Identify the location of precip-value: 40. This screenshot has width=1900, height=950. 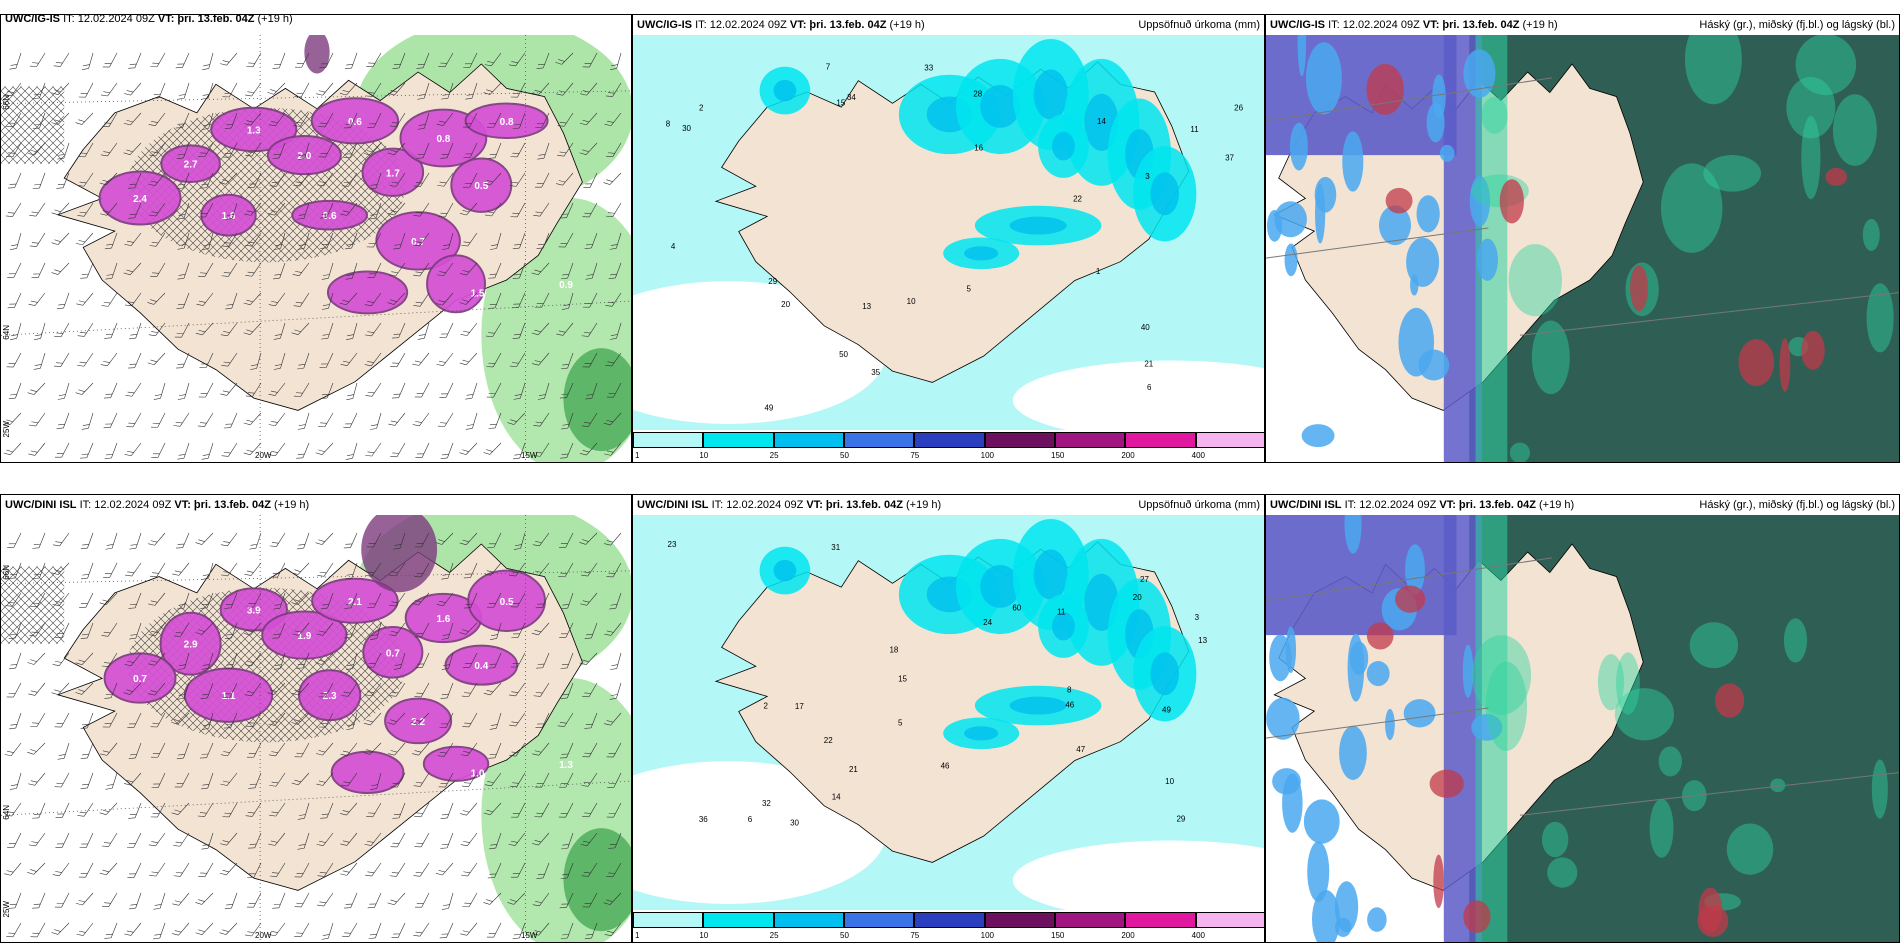
(1145, 327).